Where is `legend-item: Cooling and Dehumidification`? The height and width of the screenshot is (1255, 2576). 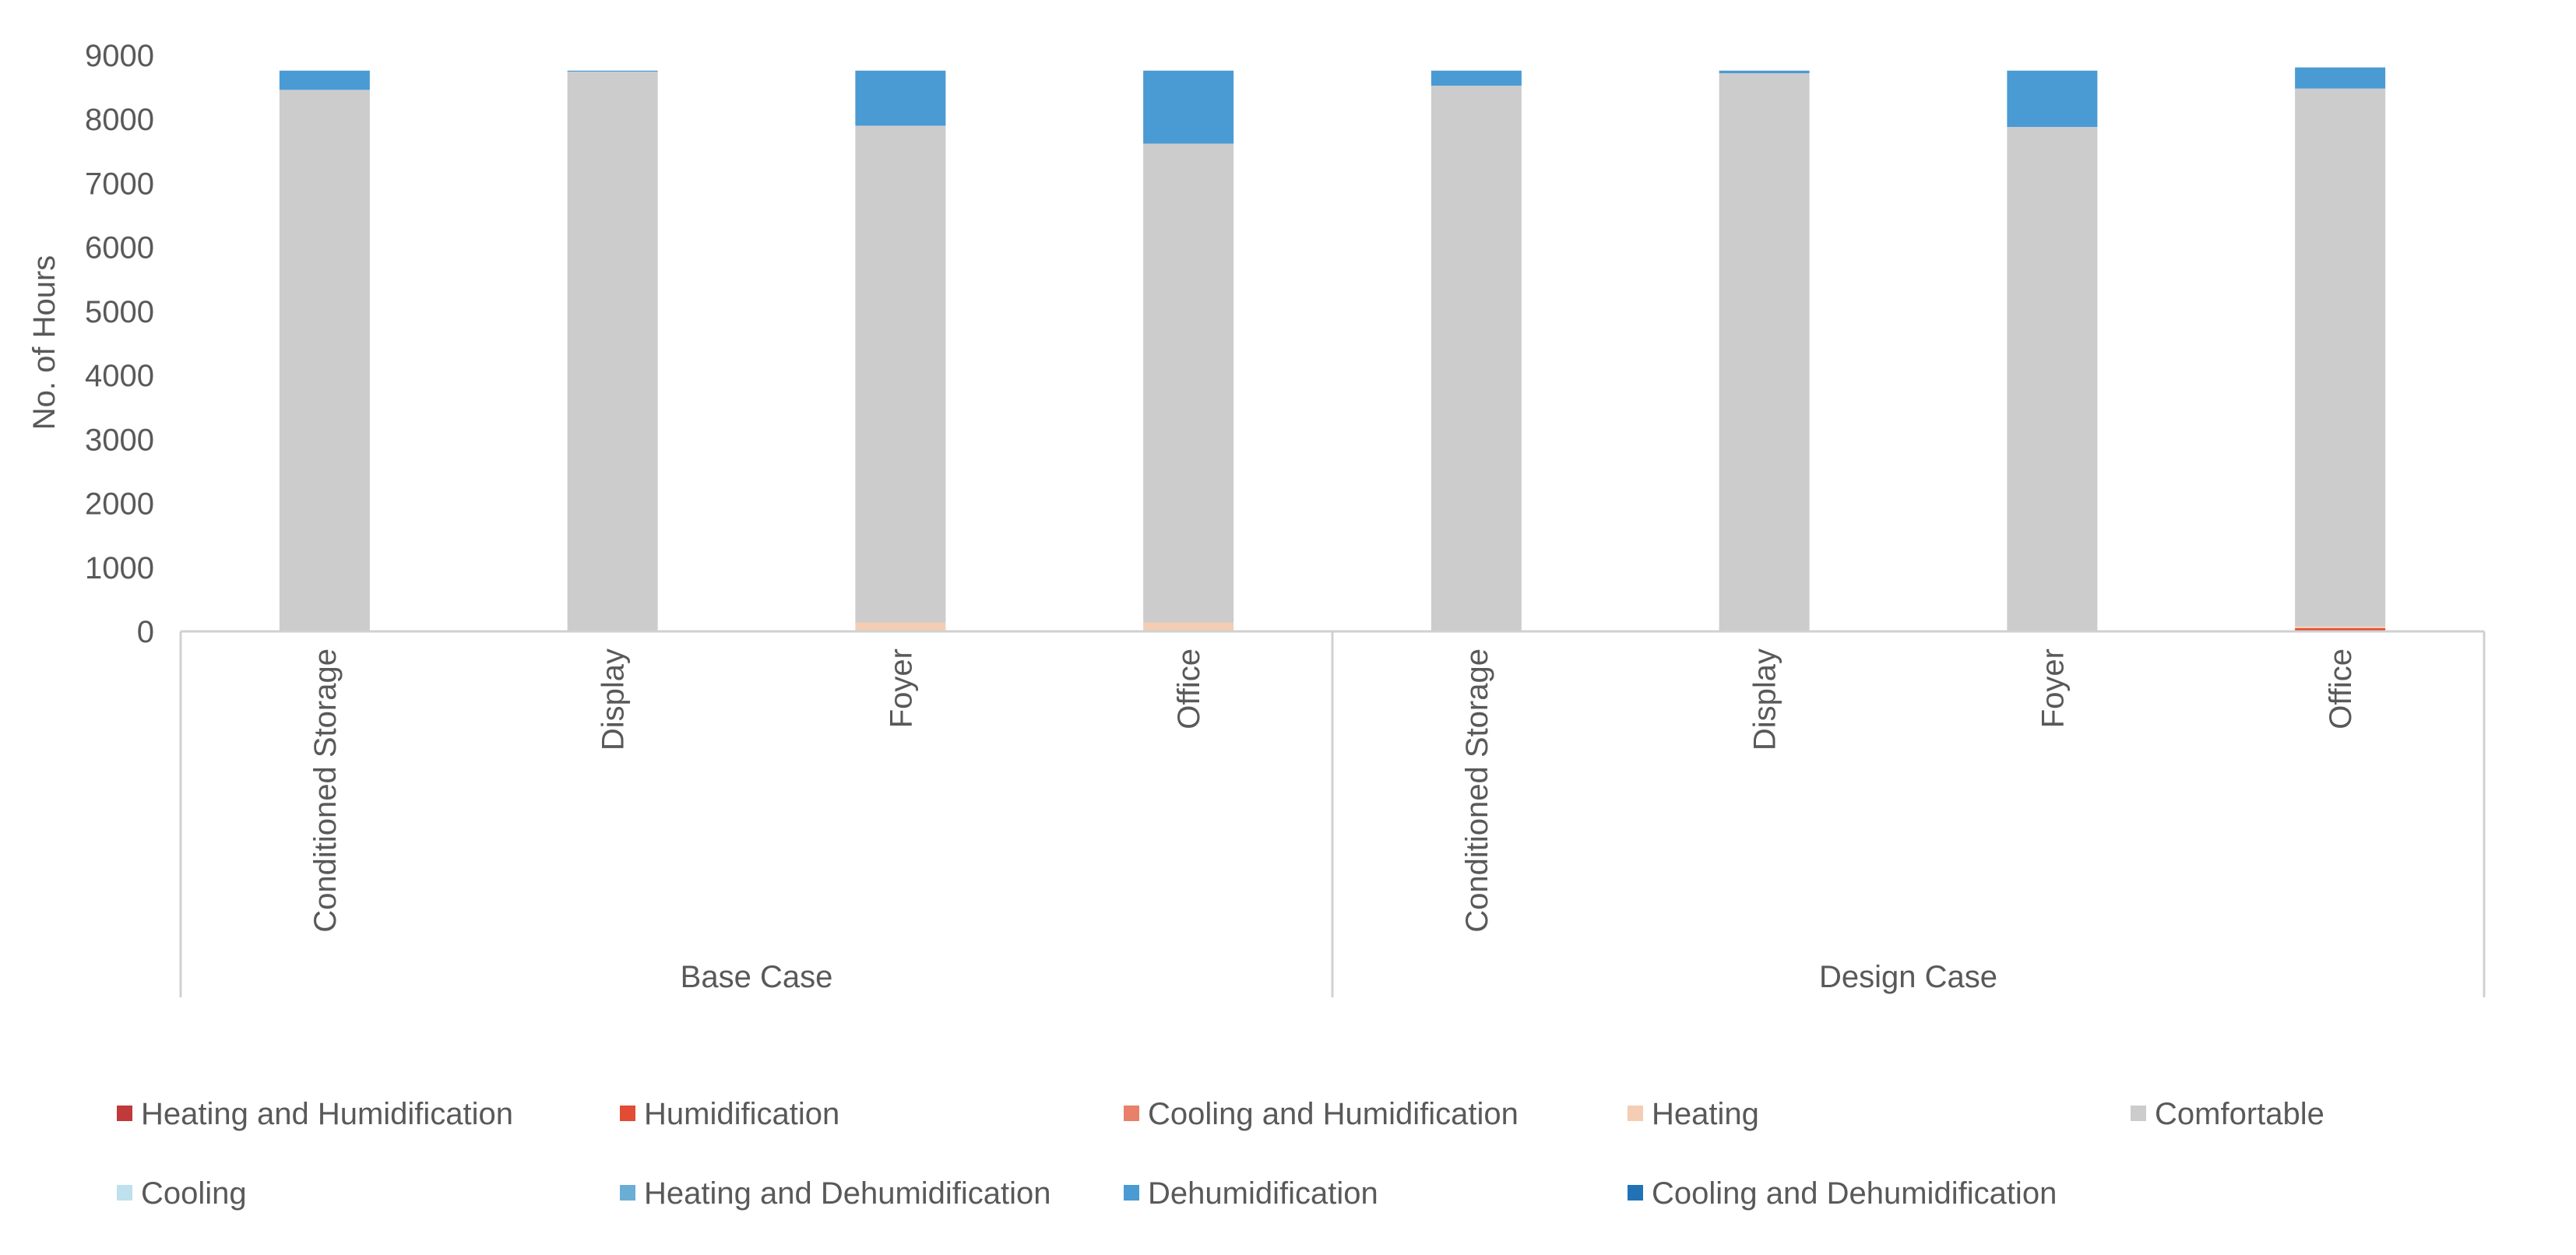 legend-item: Cooling and Dehumidification is located at coordinates (1842, 1193).